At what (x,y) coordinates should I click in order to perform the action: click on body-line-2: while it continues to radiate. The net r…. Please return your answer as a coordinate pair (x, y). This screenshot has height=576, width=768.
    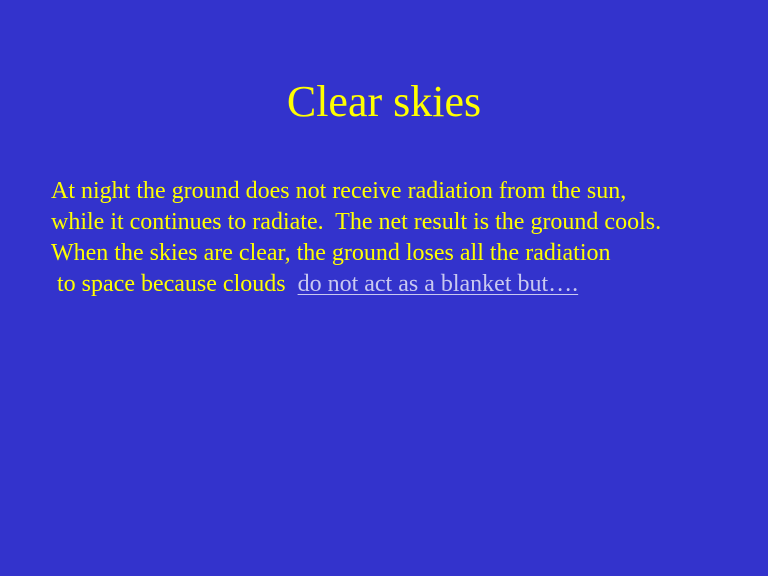
    Looking at the image, I should click on (356, 222).